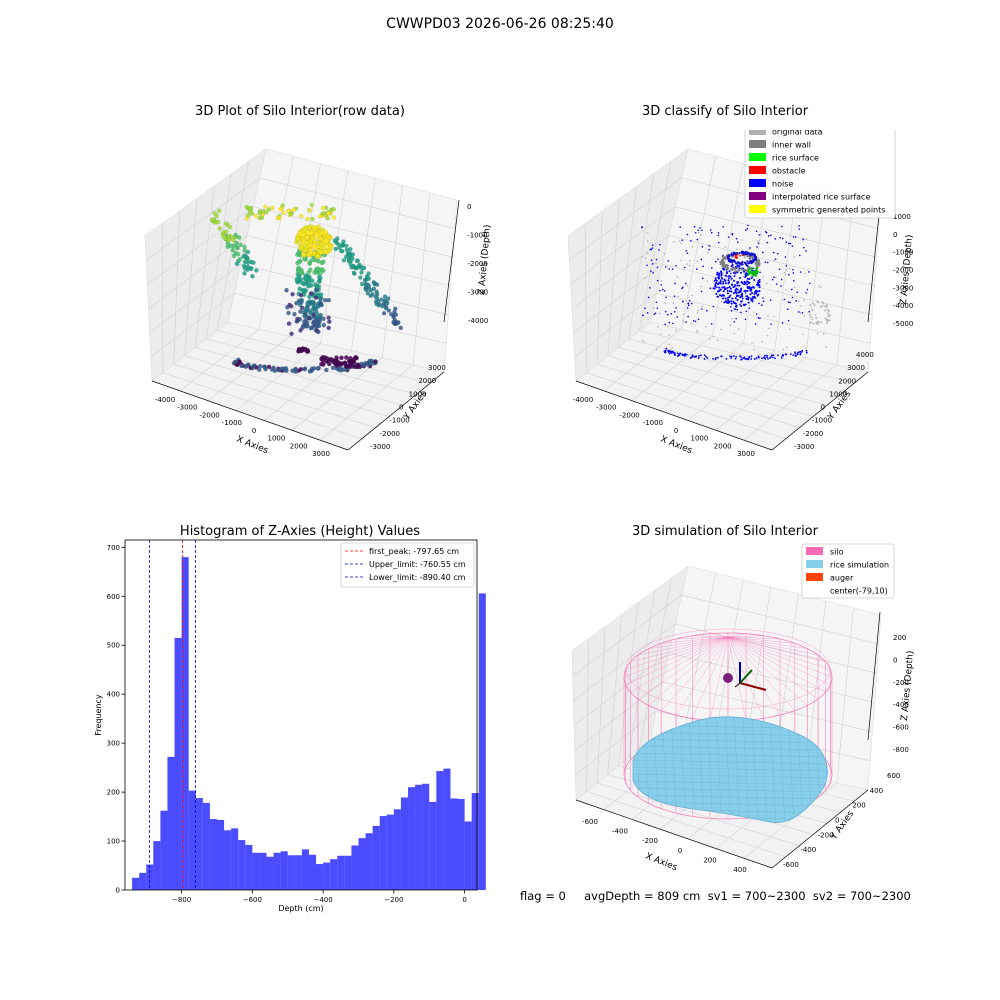 This screenshot has width=1000, height=1000. Describe the element at coordinates (874, 263) in the screenshot. I see `panel2-z-axis` at that location.